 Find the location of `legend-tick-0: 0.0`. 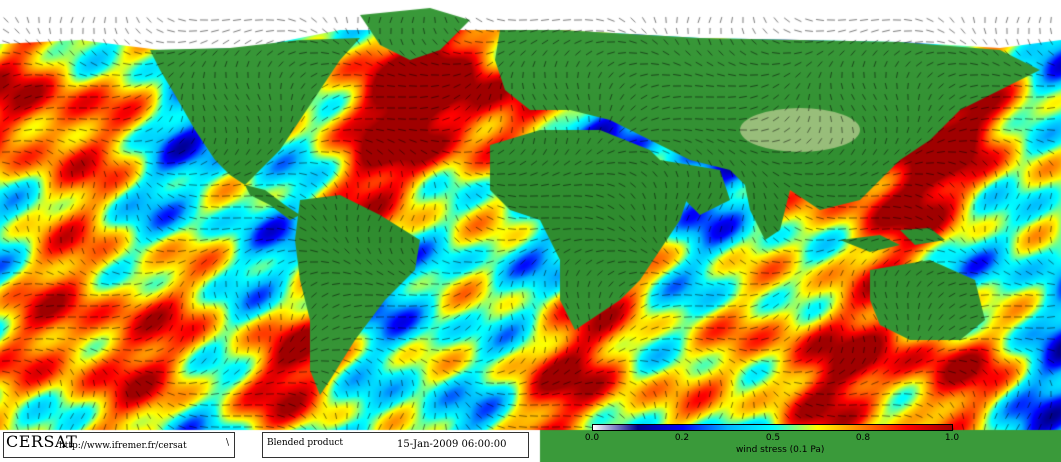

legend-tick-0: 0.0 is located at coordinates (592, 438).